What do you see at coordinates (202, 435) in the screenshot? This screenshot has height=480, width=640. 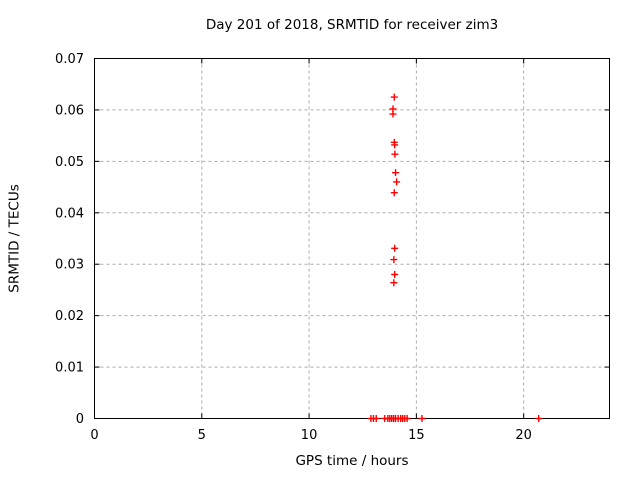 I see `x-tick-label: 5` at bounding box center [202, 435].